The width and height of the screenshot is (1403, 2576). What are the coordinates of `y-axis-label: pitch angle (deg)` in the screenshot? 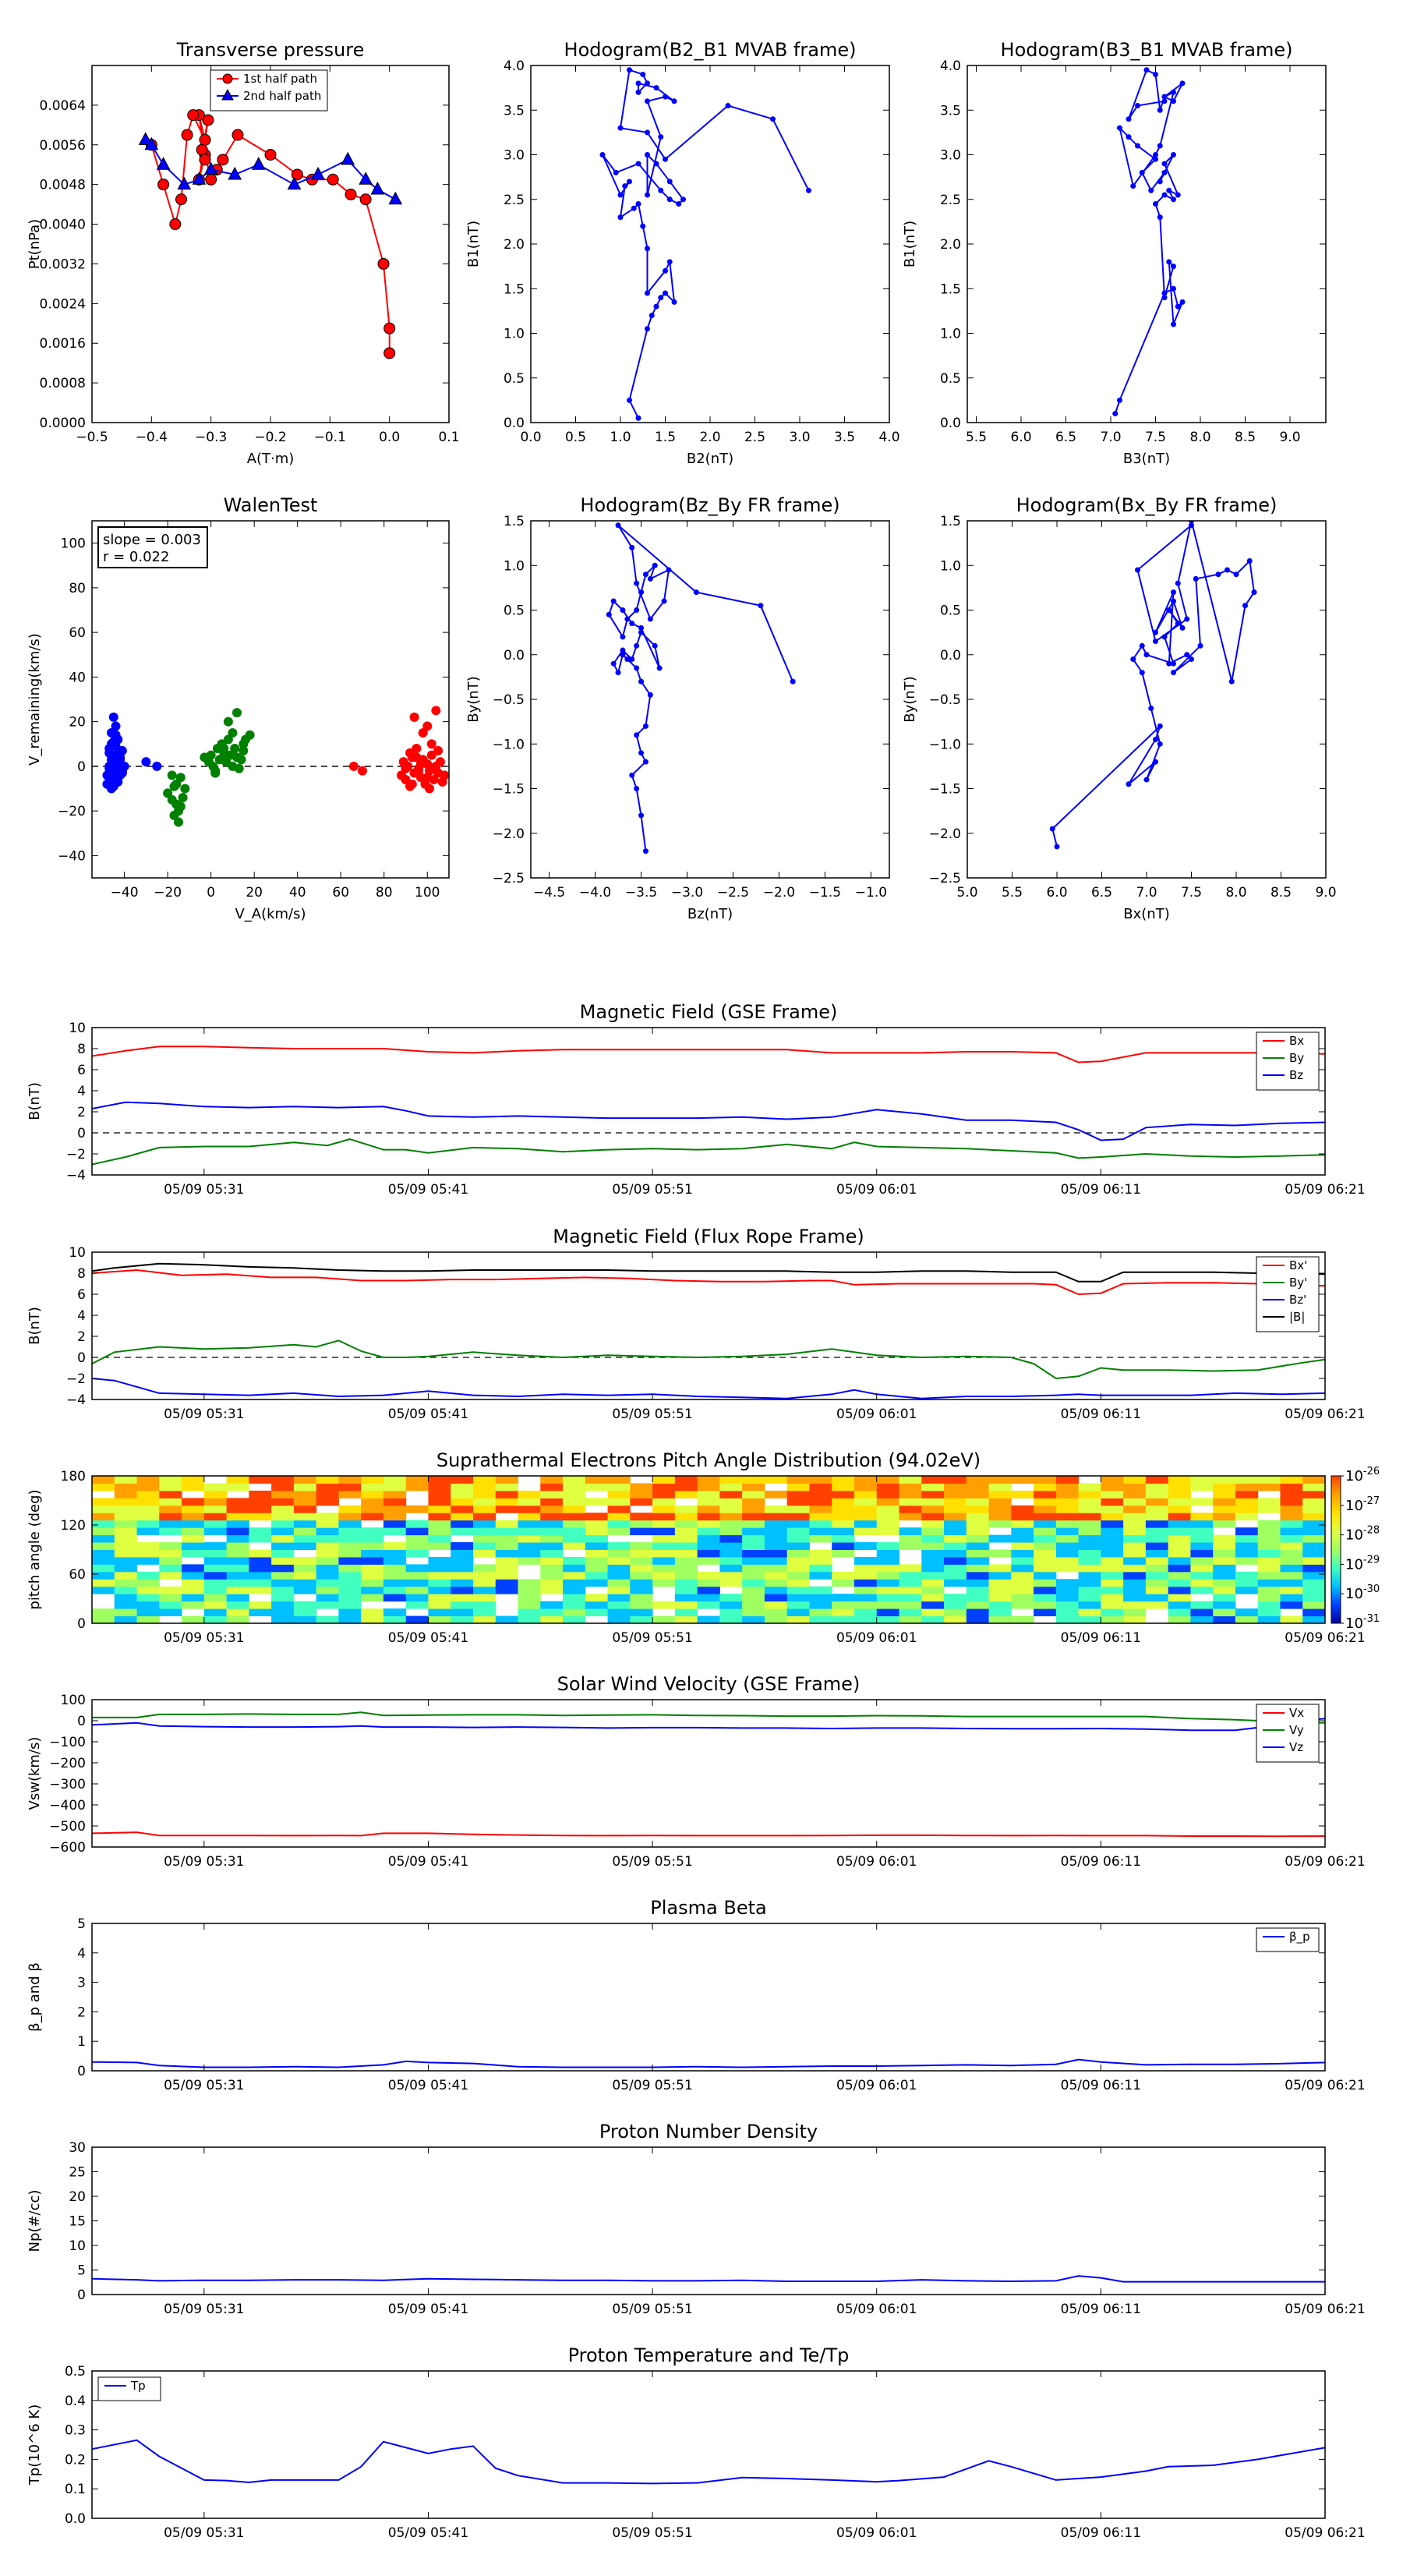 It's located at (35, 1549).